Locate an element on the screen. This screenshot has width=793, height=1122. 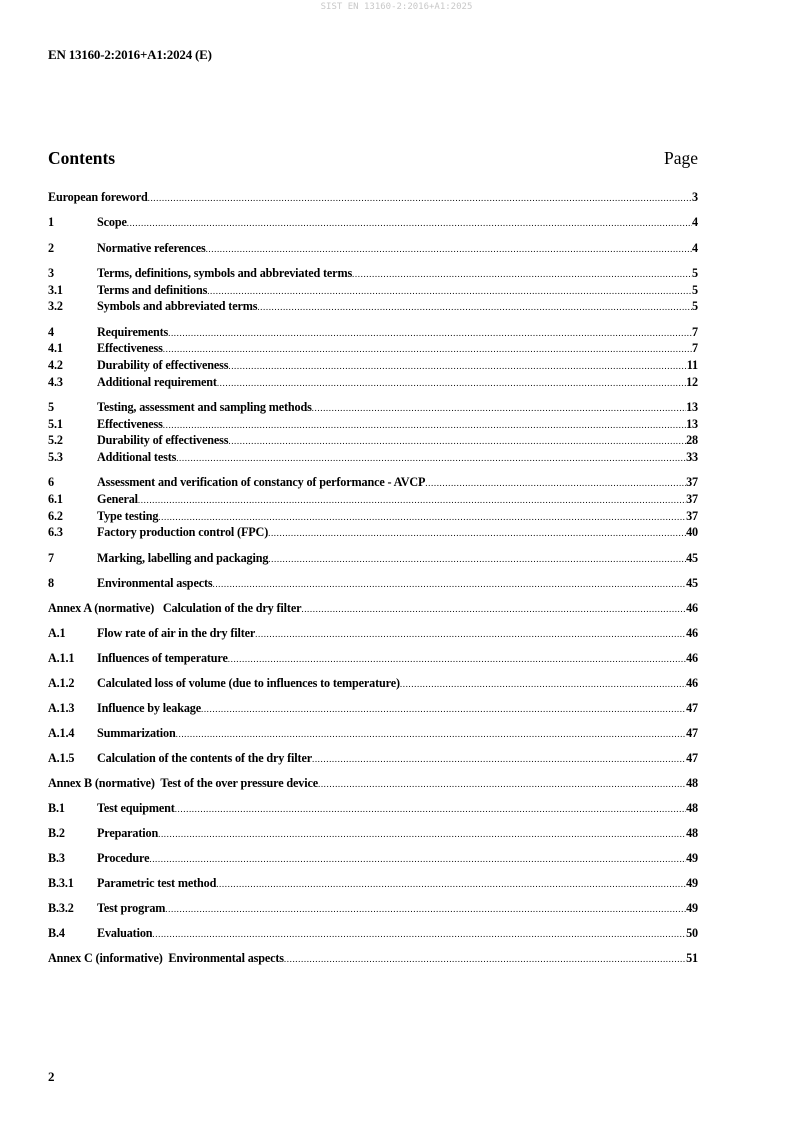
toc-entry-page: 12 is located at coordinates (692, 381).